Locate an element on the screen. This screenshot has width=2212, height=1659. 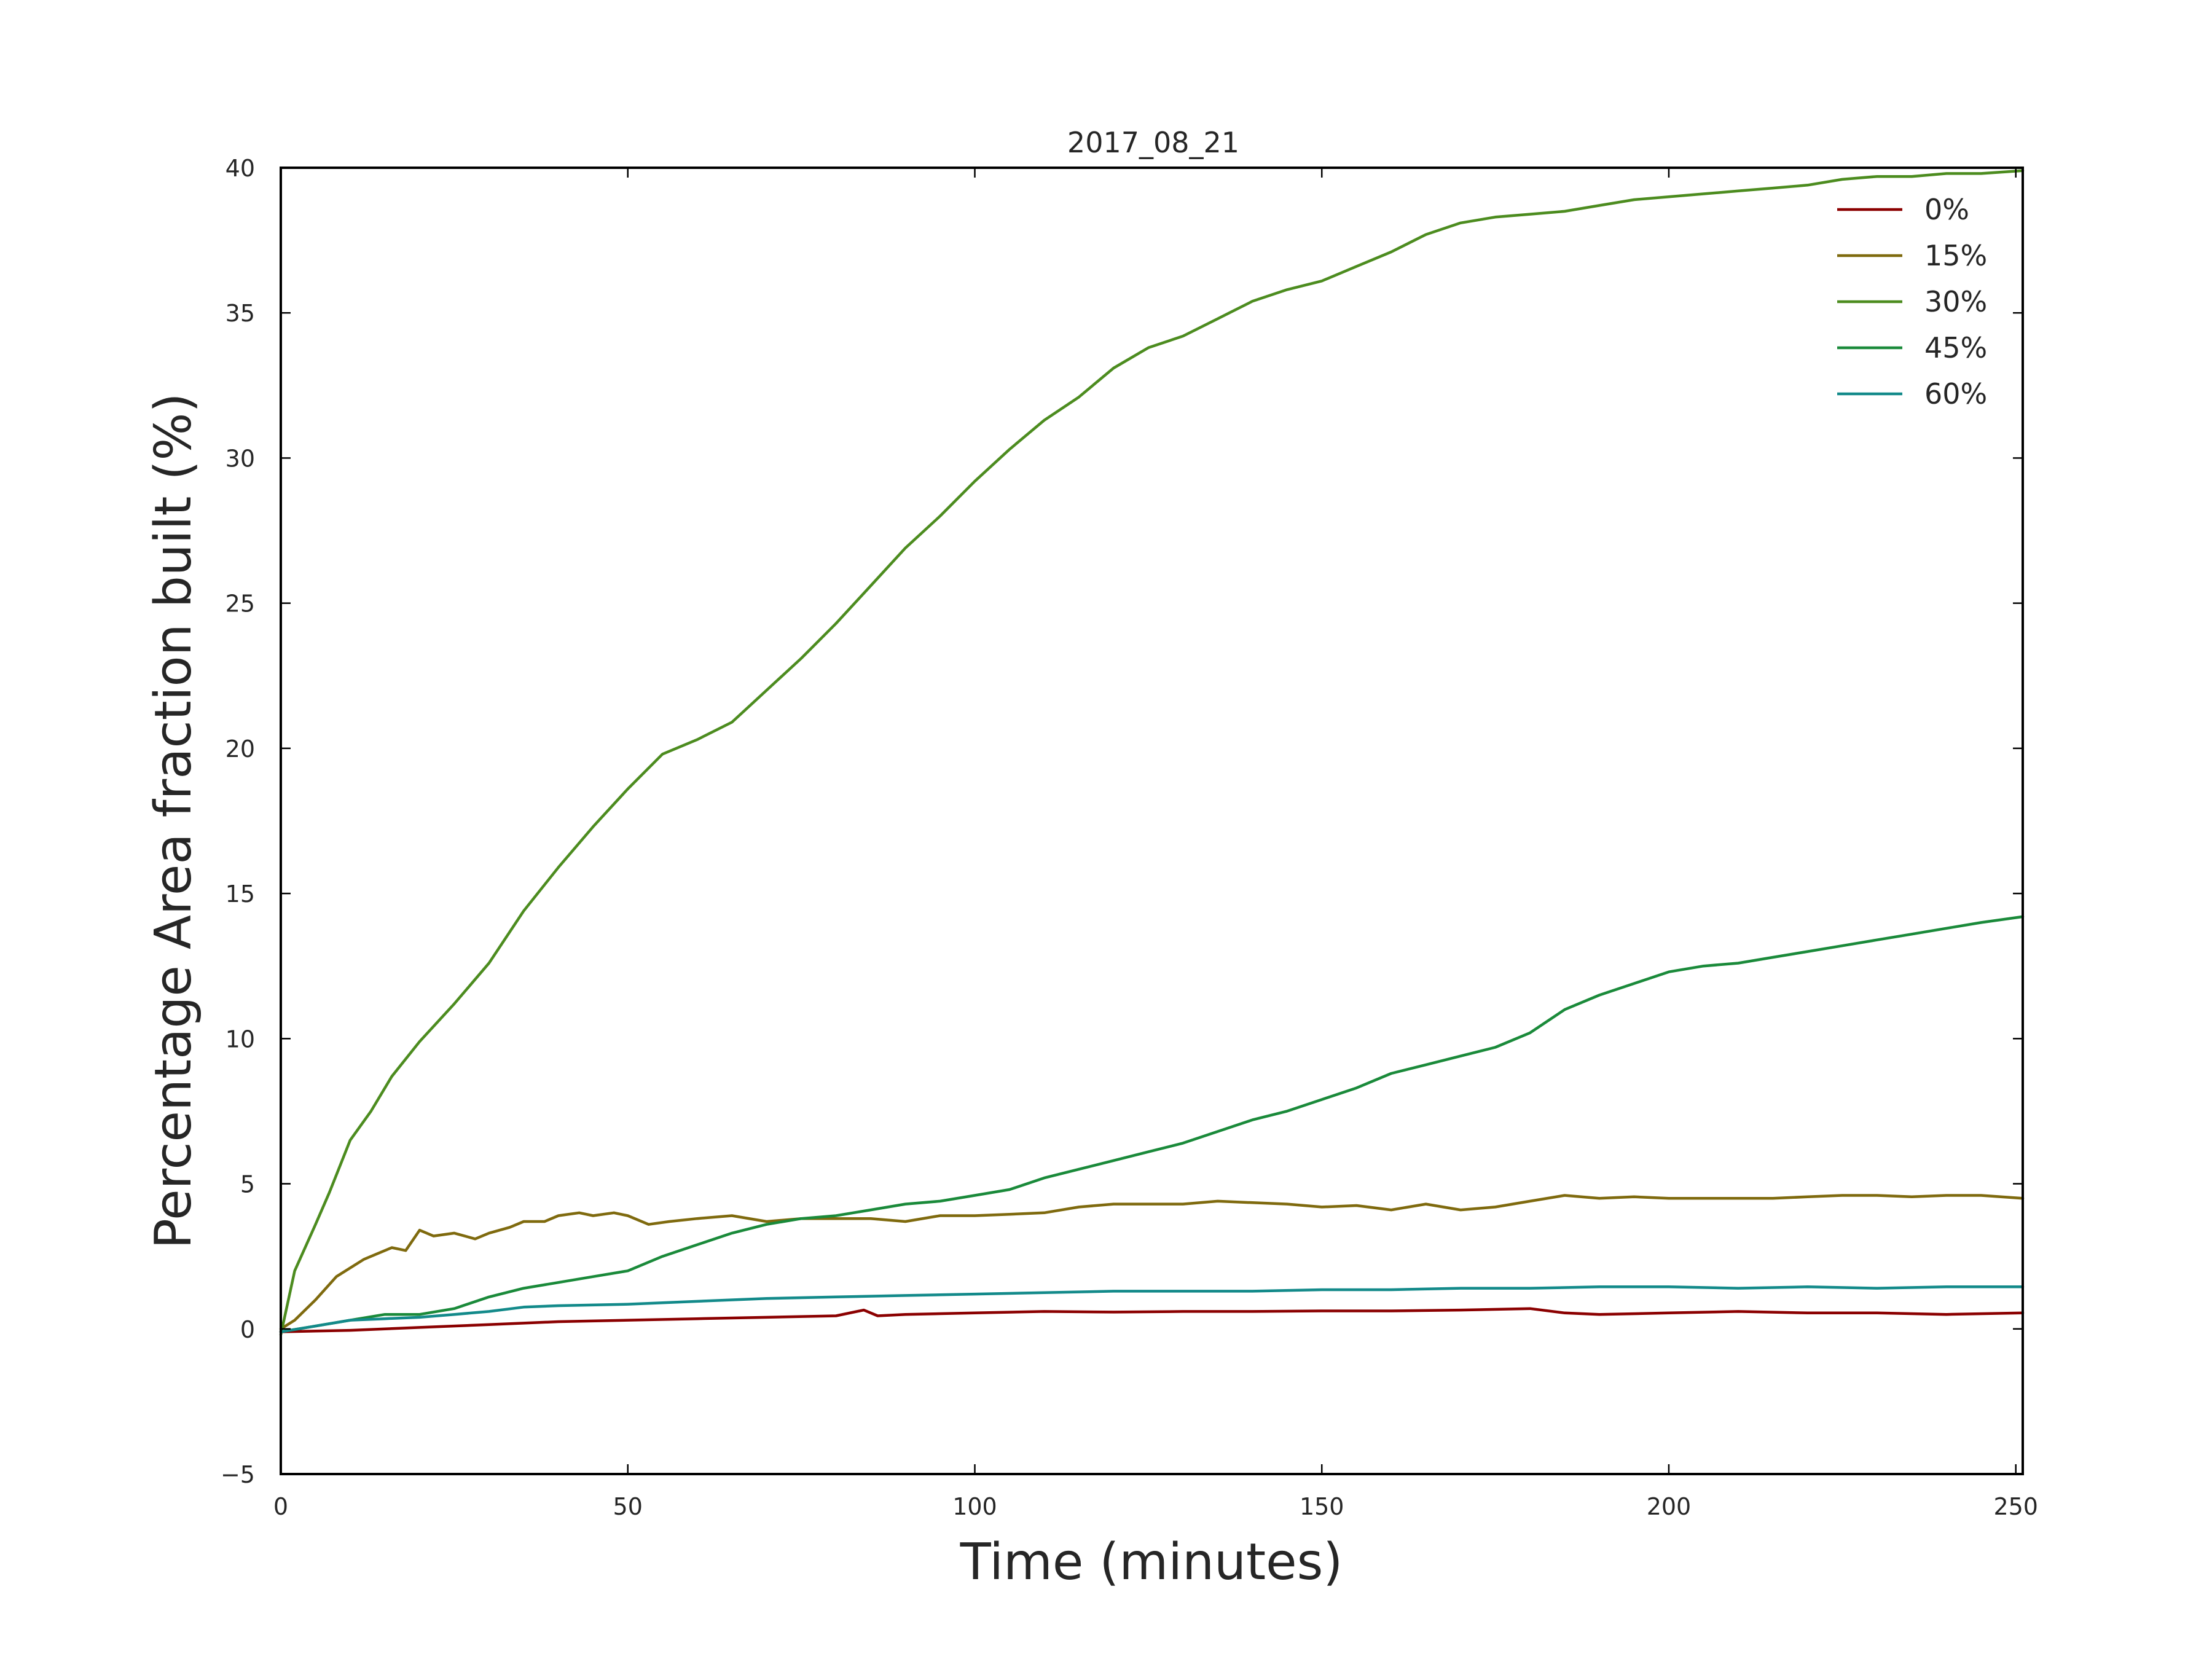
y-tick-label: 15 is located at coordinates (240, 894).